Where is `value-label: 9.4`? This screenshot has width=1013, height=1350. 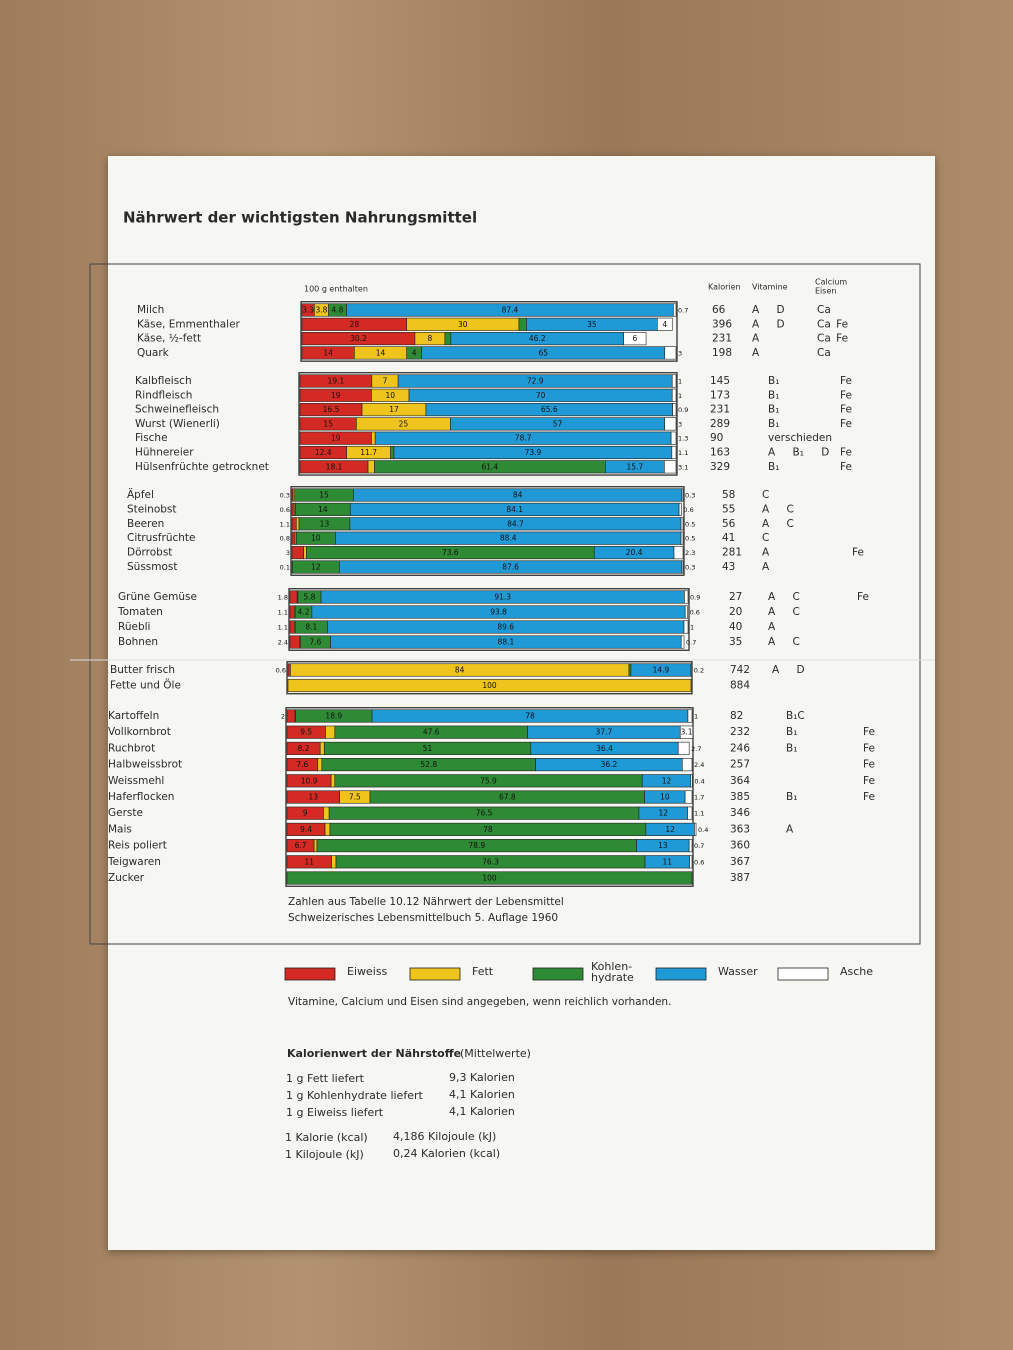 value-label: 9.4 is located at coordinates (306, 829).